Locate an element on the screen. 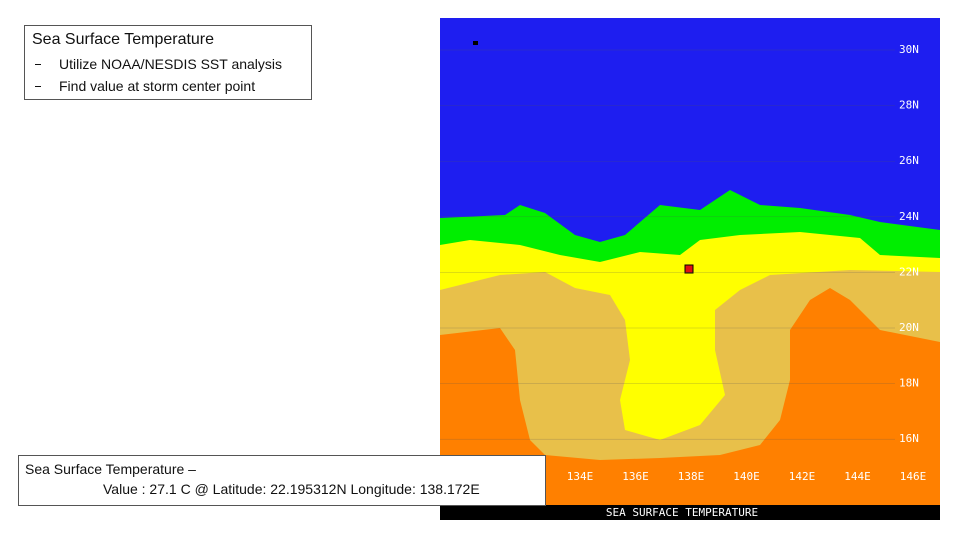 This screenshot has width=960, height=540. title: Sea Surface Temperature is located at coordinates (123, 39).